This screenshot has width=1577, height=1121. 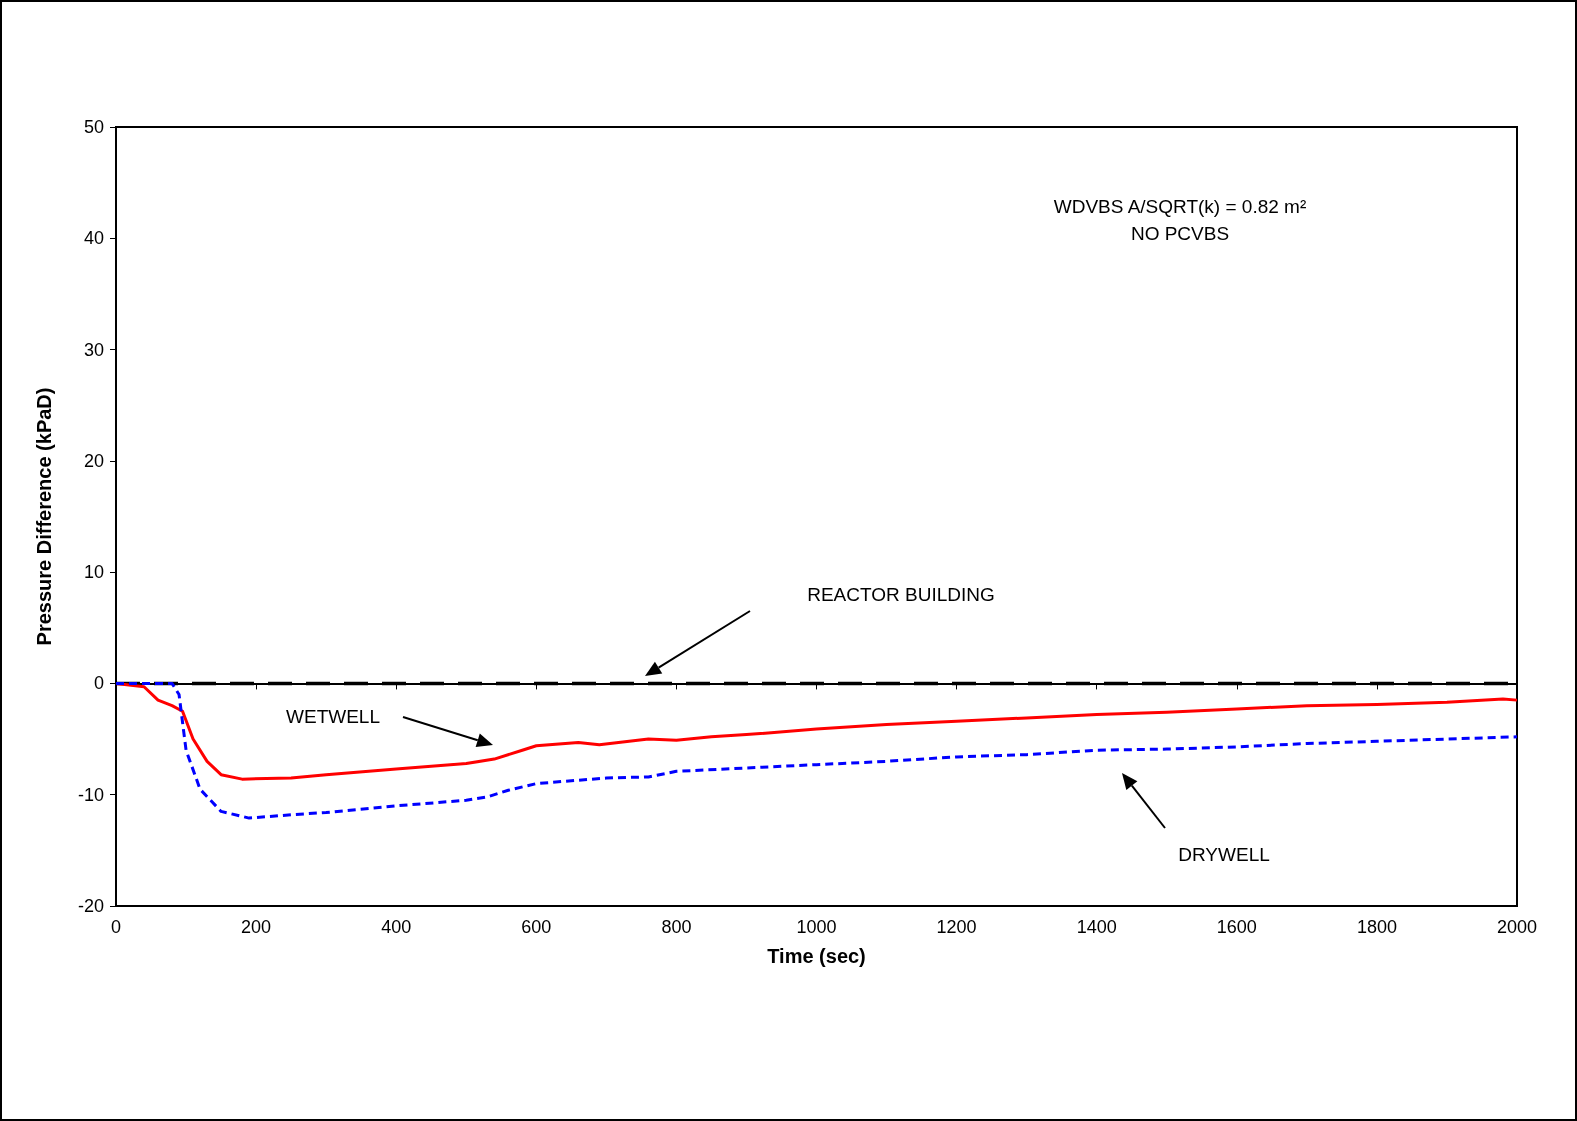 I want to click on x-tick-label: 1400, so click(x=1096, y=927).